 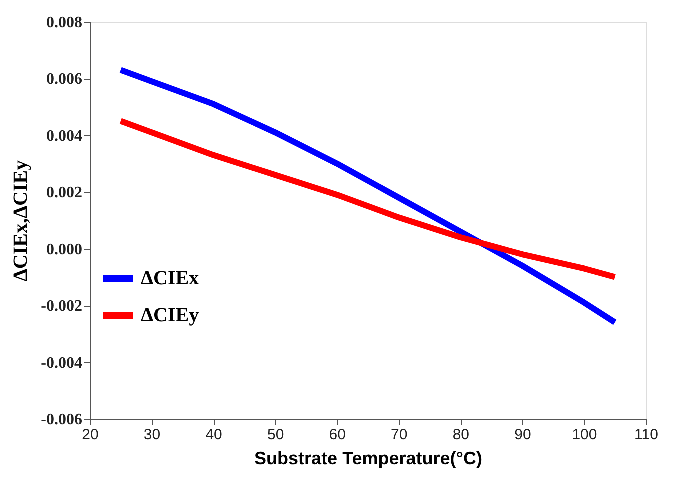 I want to click on x-tick-label: 100, so click(x=585, y=435).